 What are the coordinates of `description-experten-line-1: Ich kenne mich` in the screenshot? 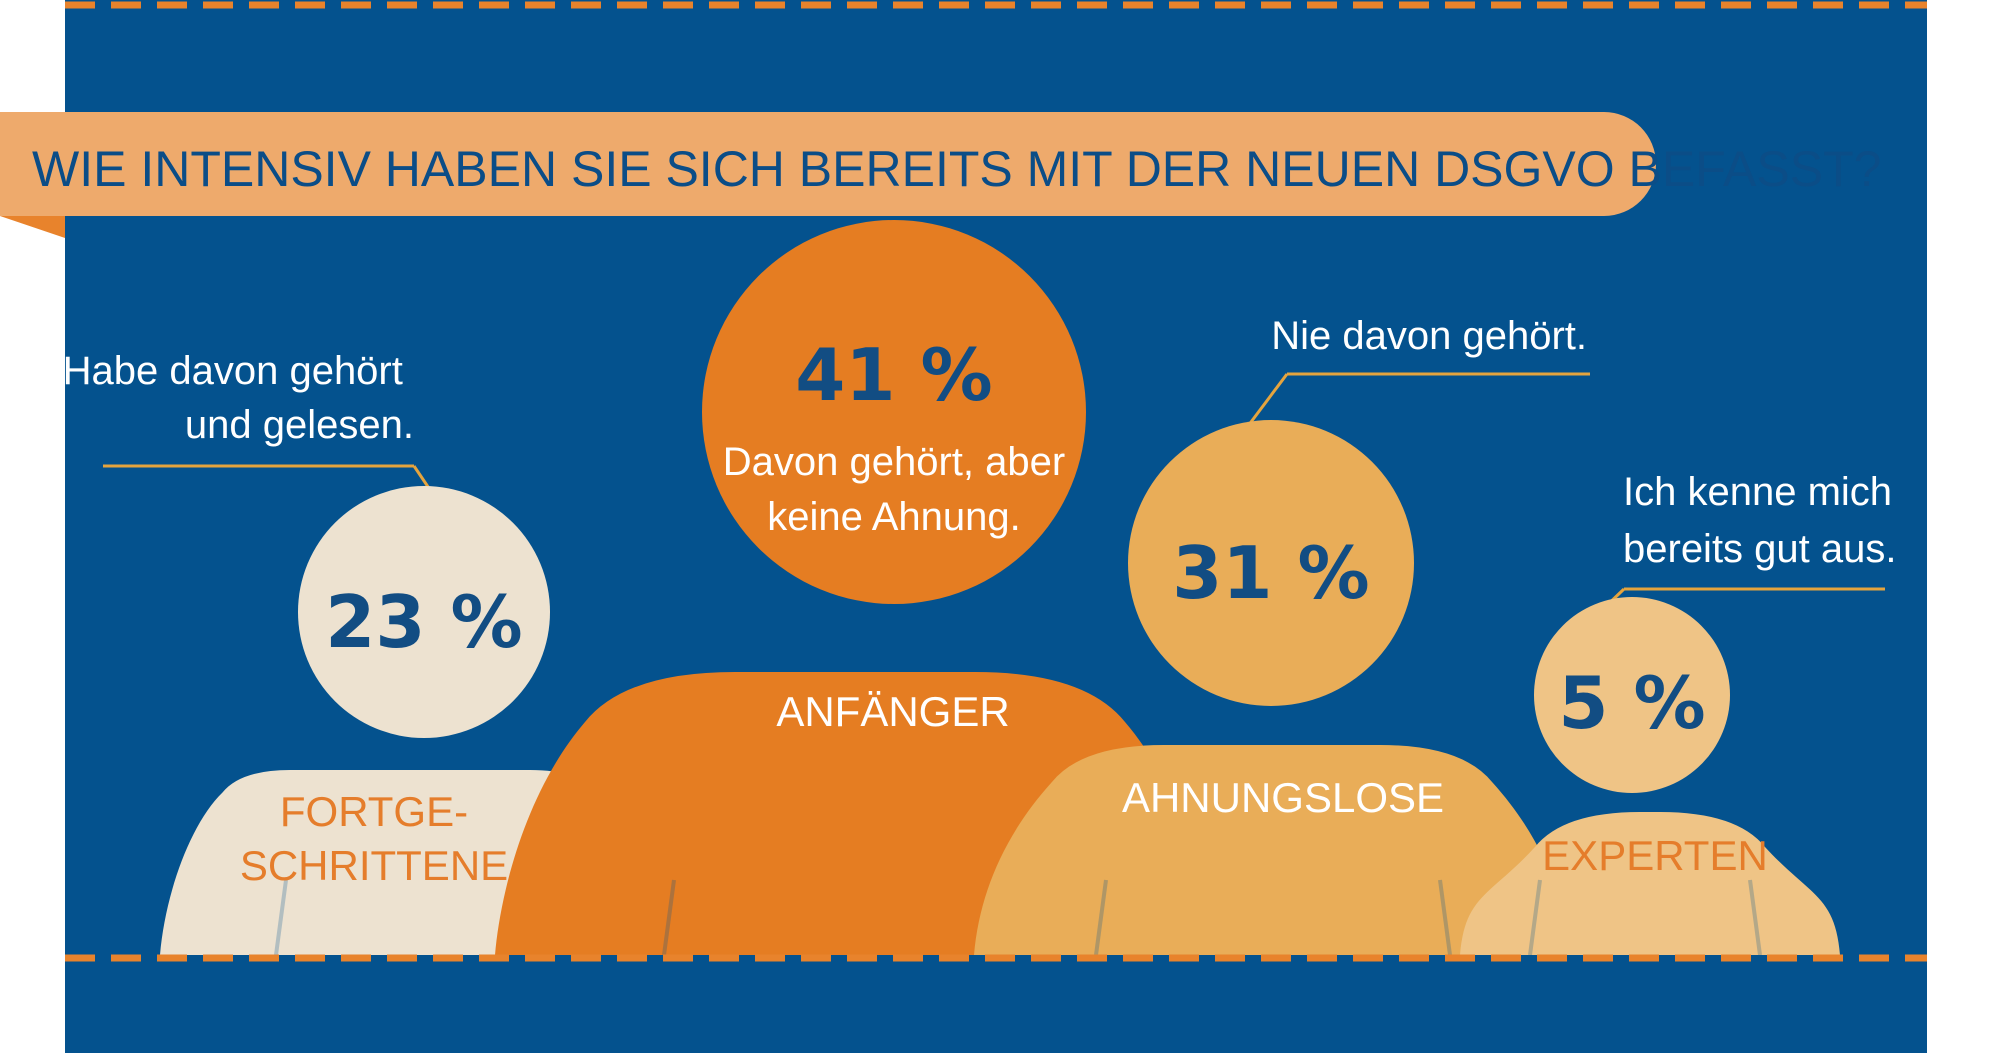 It's located at (1757, 492).